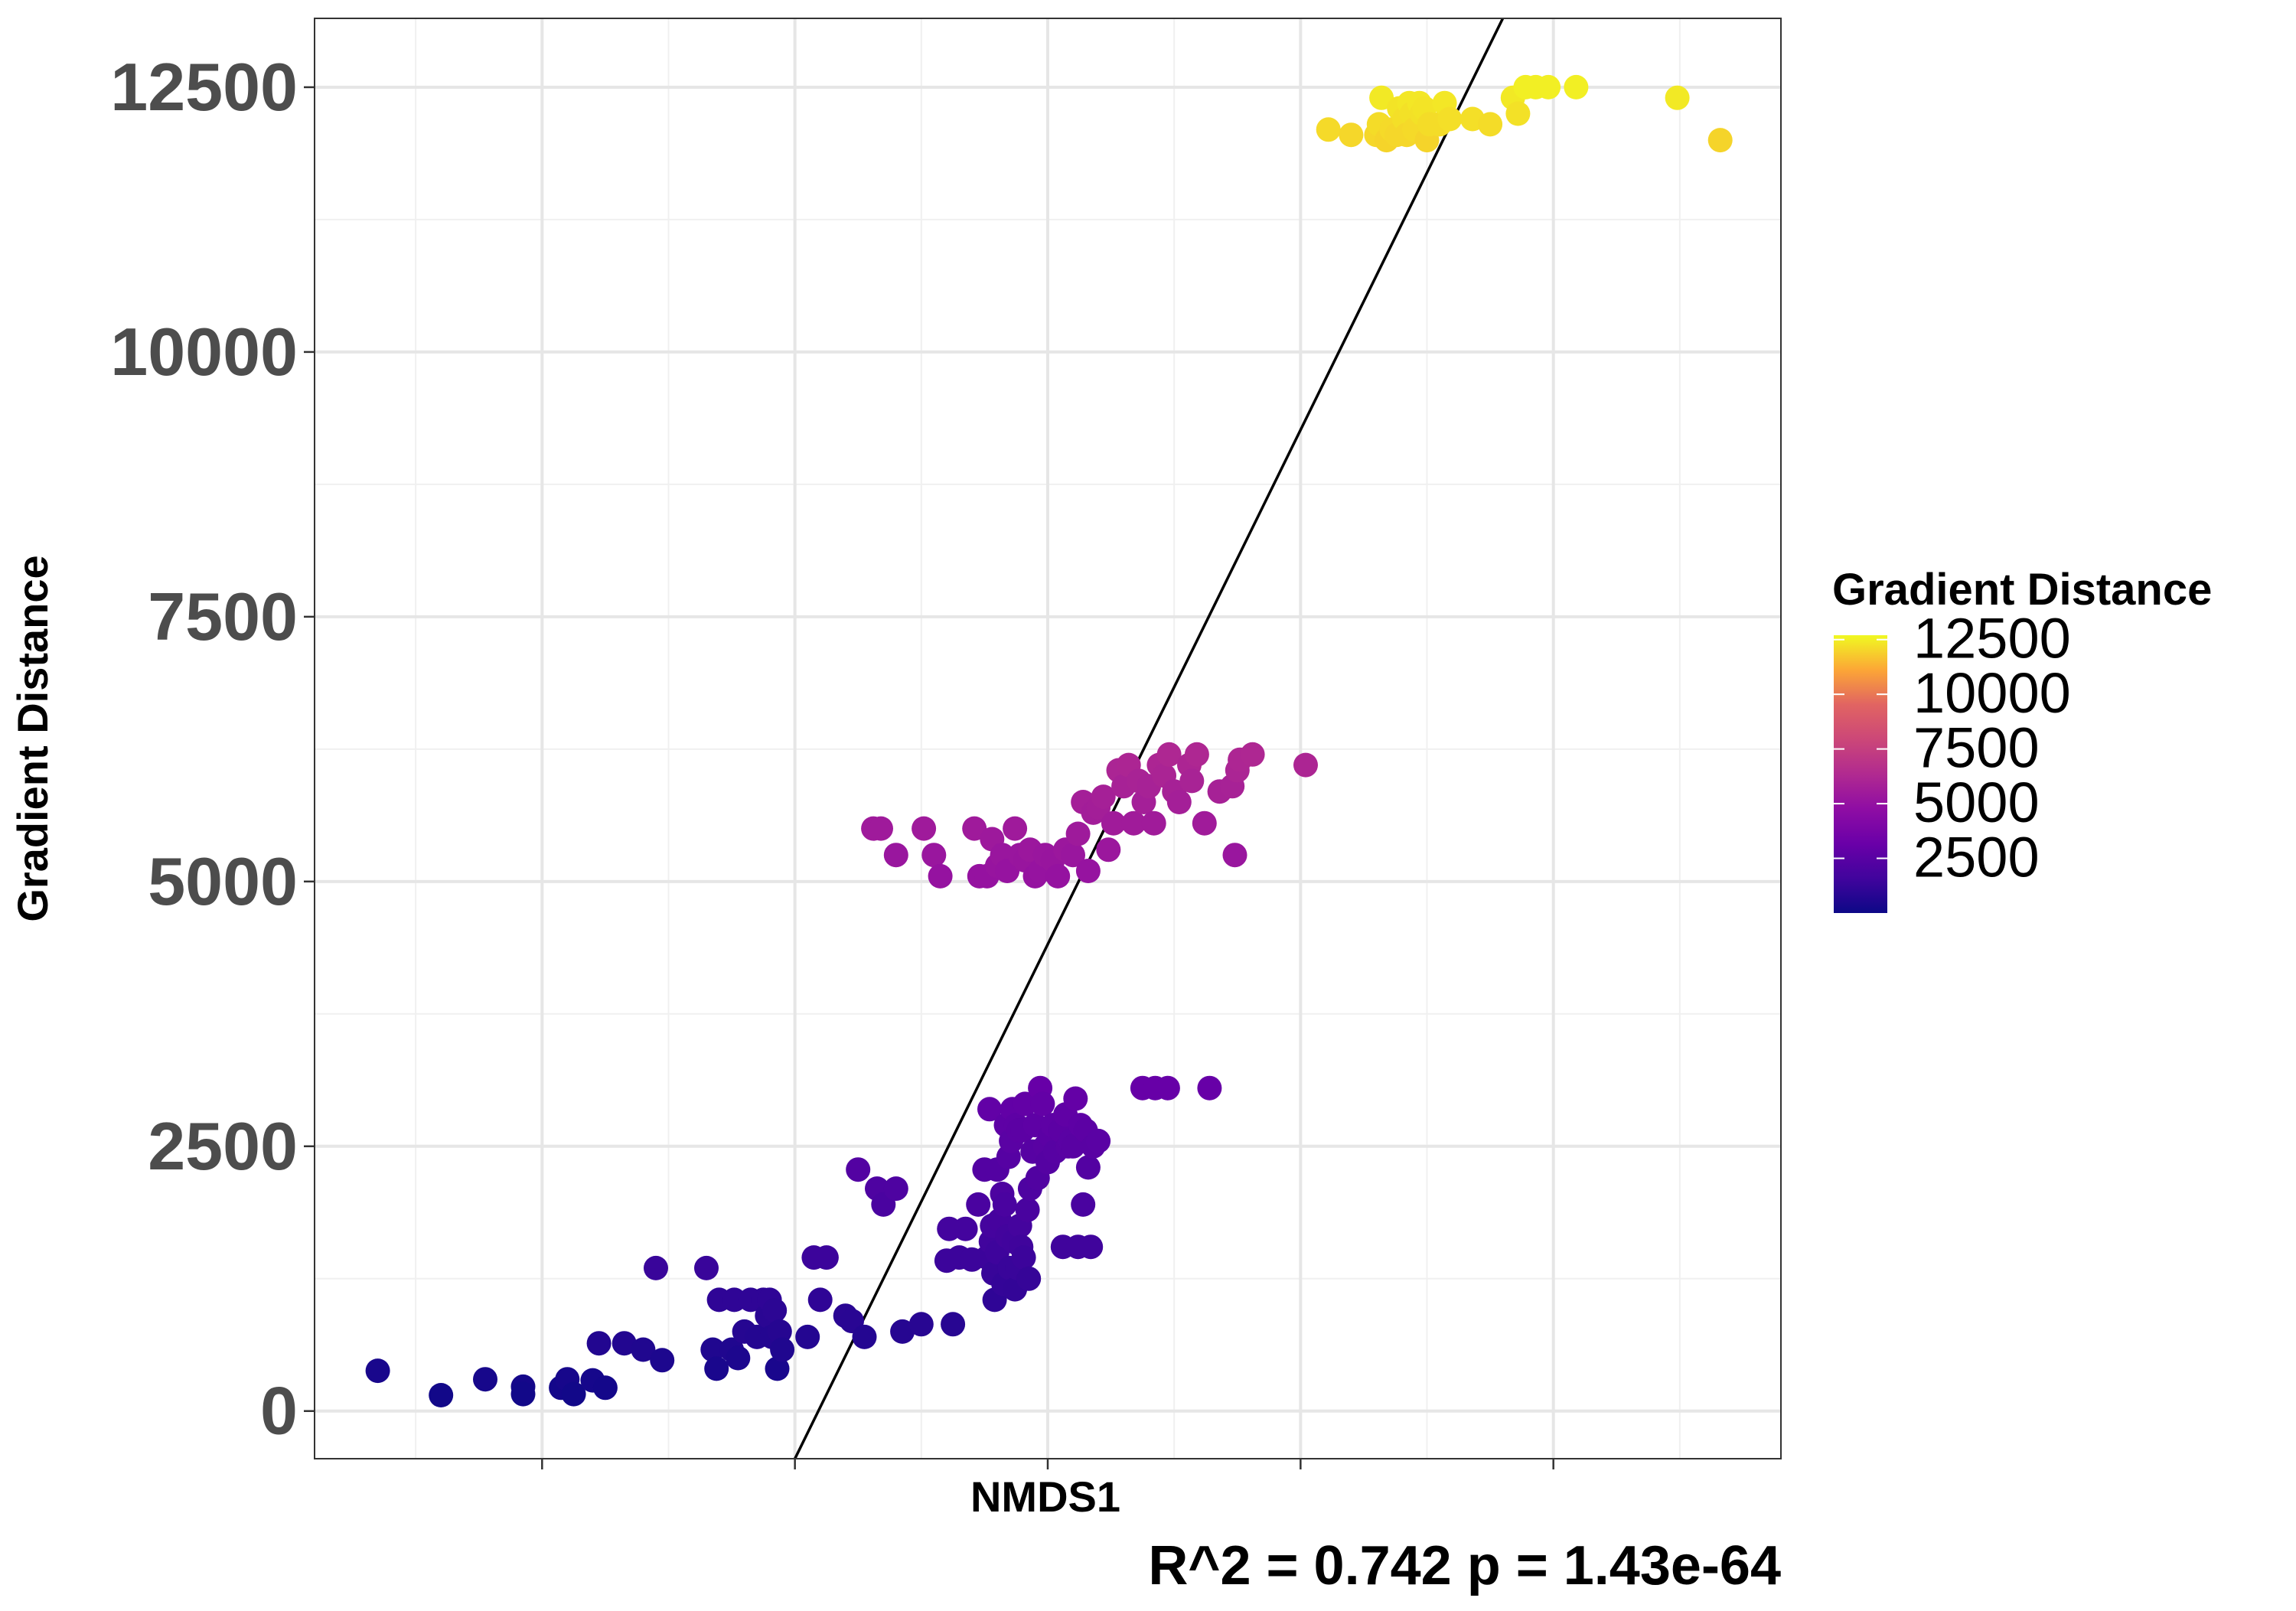 Image resolution: width=2296 pixels, height=1611 pixels. Describe the element at coordinates (1464, 1565) in the screenshot. I see `stats-annotation: R^2 = 0.742 p = 1.43e-64` at that location.